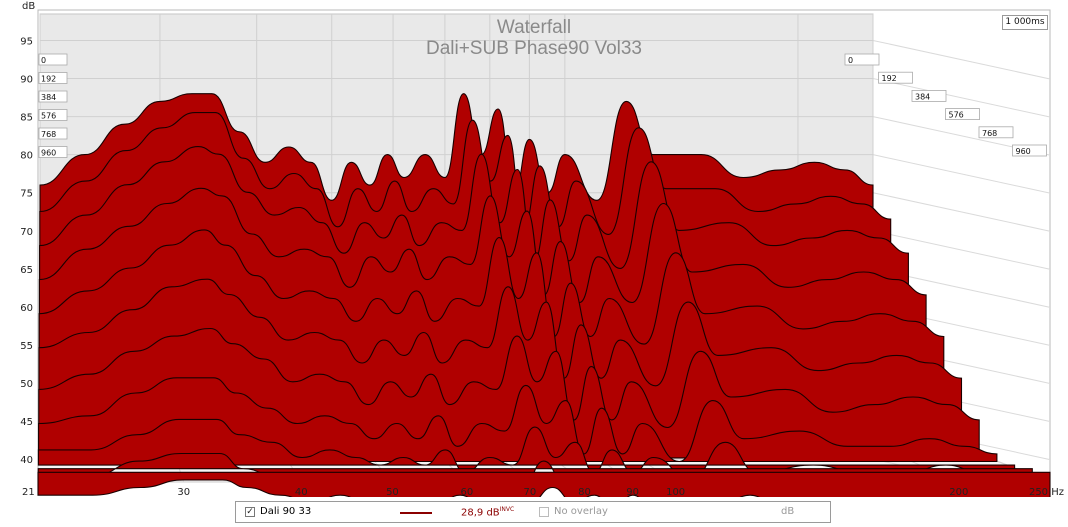  What do you see at coordinates (183, 492) in the screenshot?
I see `x-tick-label: 30` at bounding box center [183, 492].